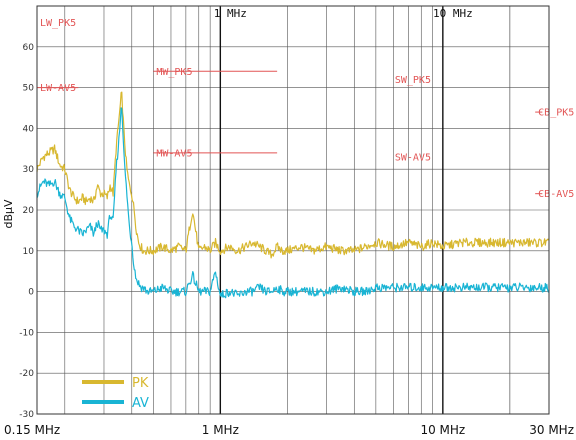 The image size is (576, 440). I want to click on legend-label: AV, so click(140, 403).